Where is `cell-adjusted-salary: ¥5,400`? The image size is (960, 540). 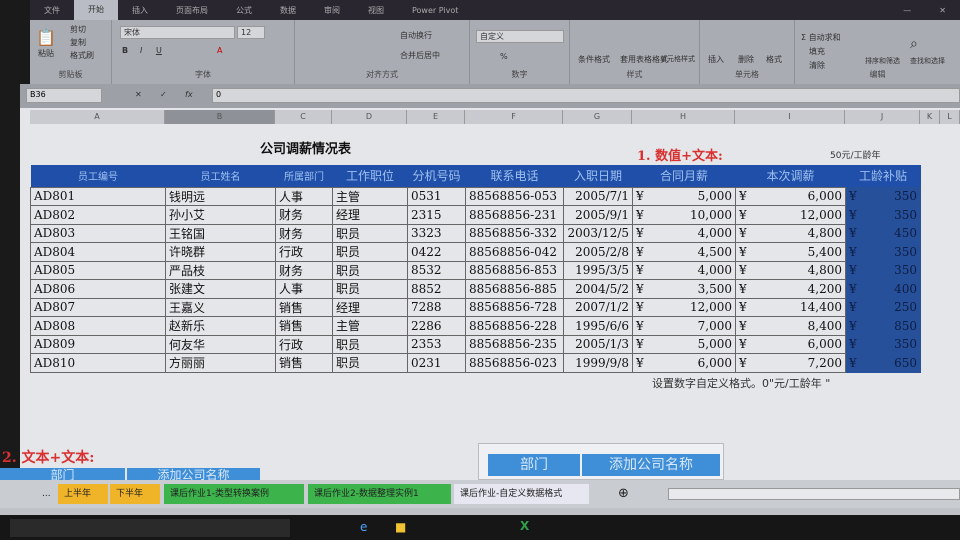
cell-adjusted-salary: ¥5,400 is located at coordinates (790, 252).